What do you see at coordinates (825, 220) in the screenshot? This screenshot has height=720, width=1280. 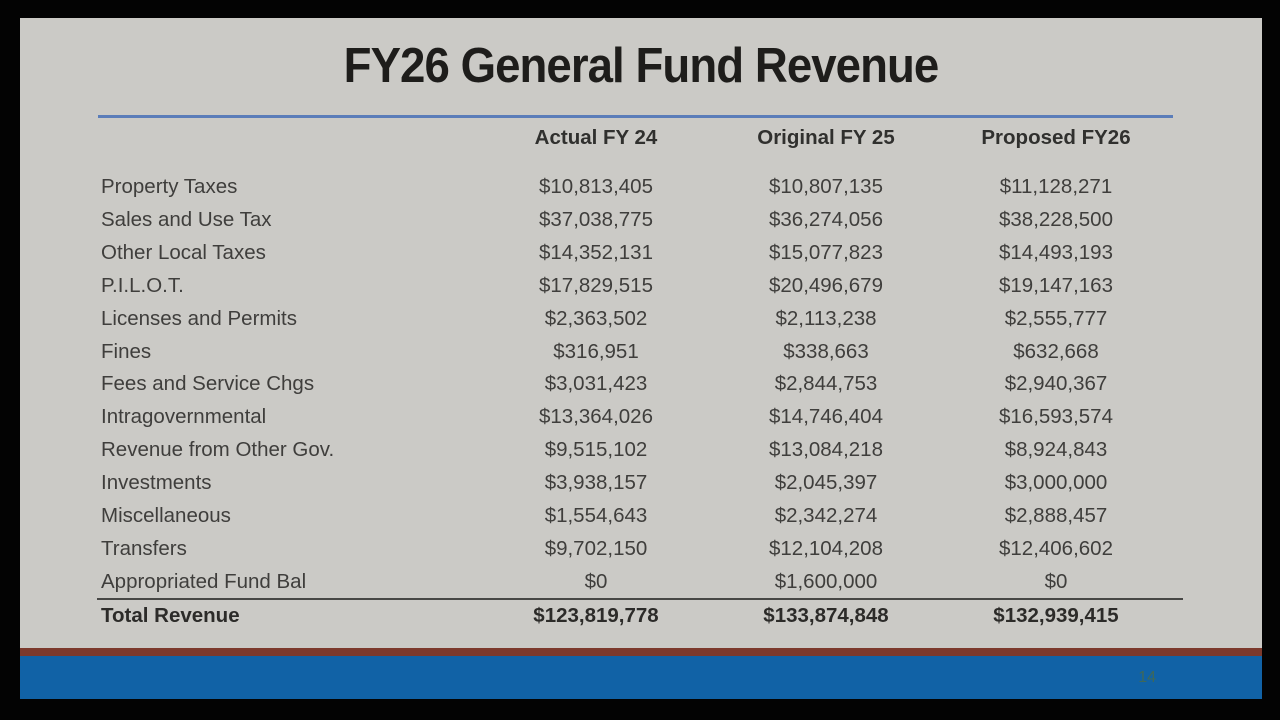 I see `row-value: $36,274,056` at bounding box center [825, 220].